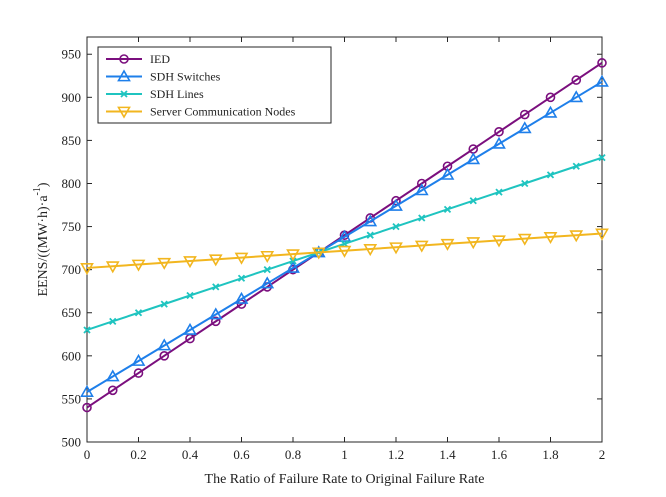 The height and width of the screenshot is (497, 666). I want to click on y-tick-label: 550, so click(72, 398).